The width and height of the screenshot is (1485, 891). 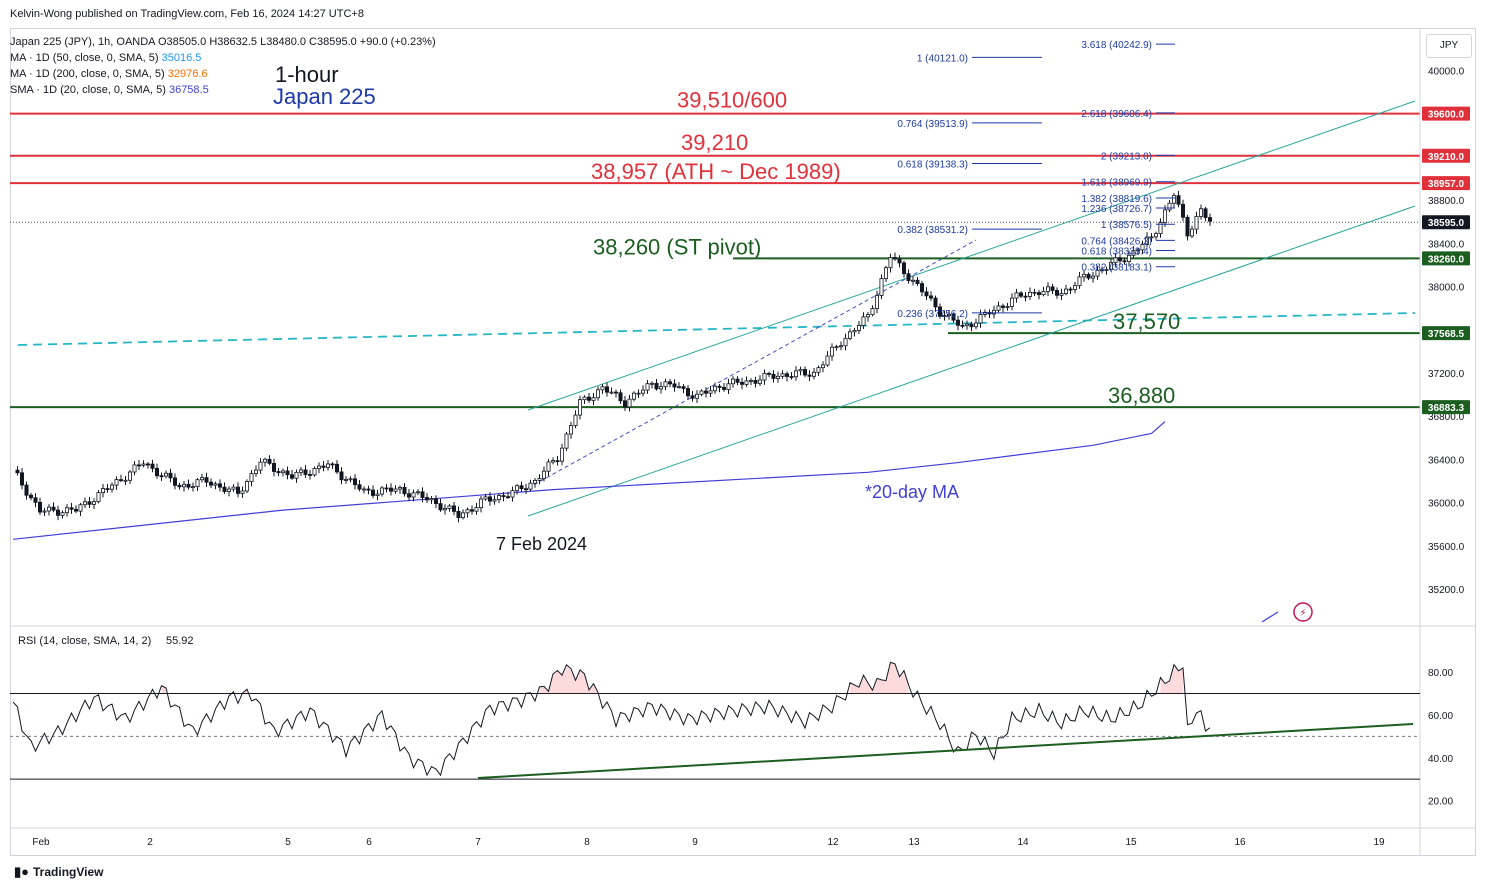 What do you see at coordinates (1449, 46) in the screenshot?
I see `currency-button: JPY` at bounding box center [1449, 46].